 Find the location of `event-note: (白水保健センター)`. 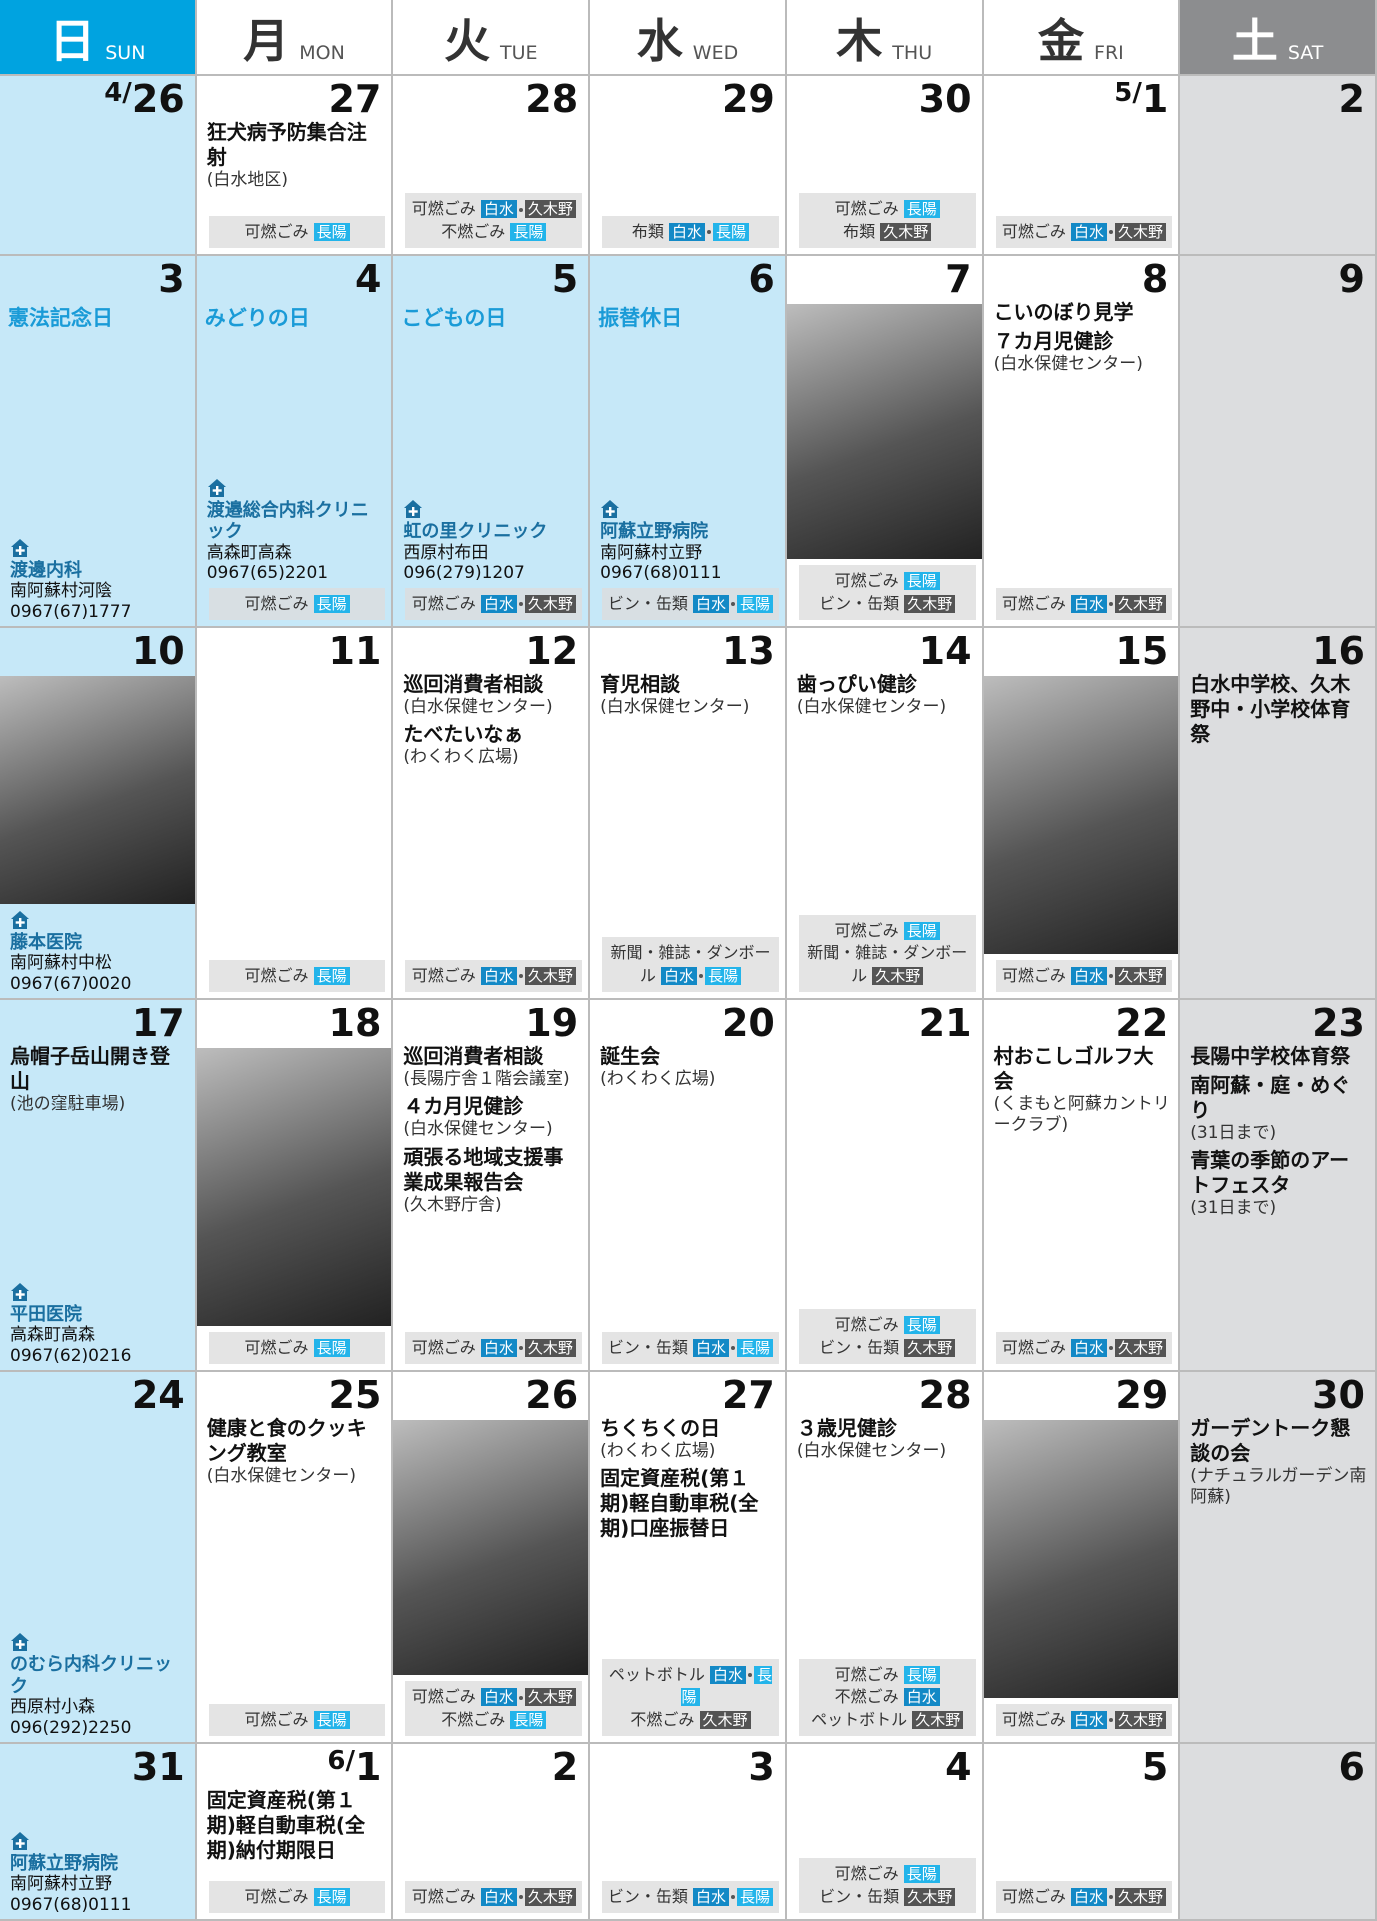

event-note: (白水保健センター) is located at coordinates (675, 707).